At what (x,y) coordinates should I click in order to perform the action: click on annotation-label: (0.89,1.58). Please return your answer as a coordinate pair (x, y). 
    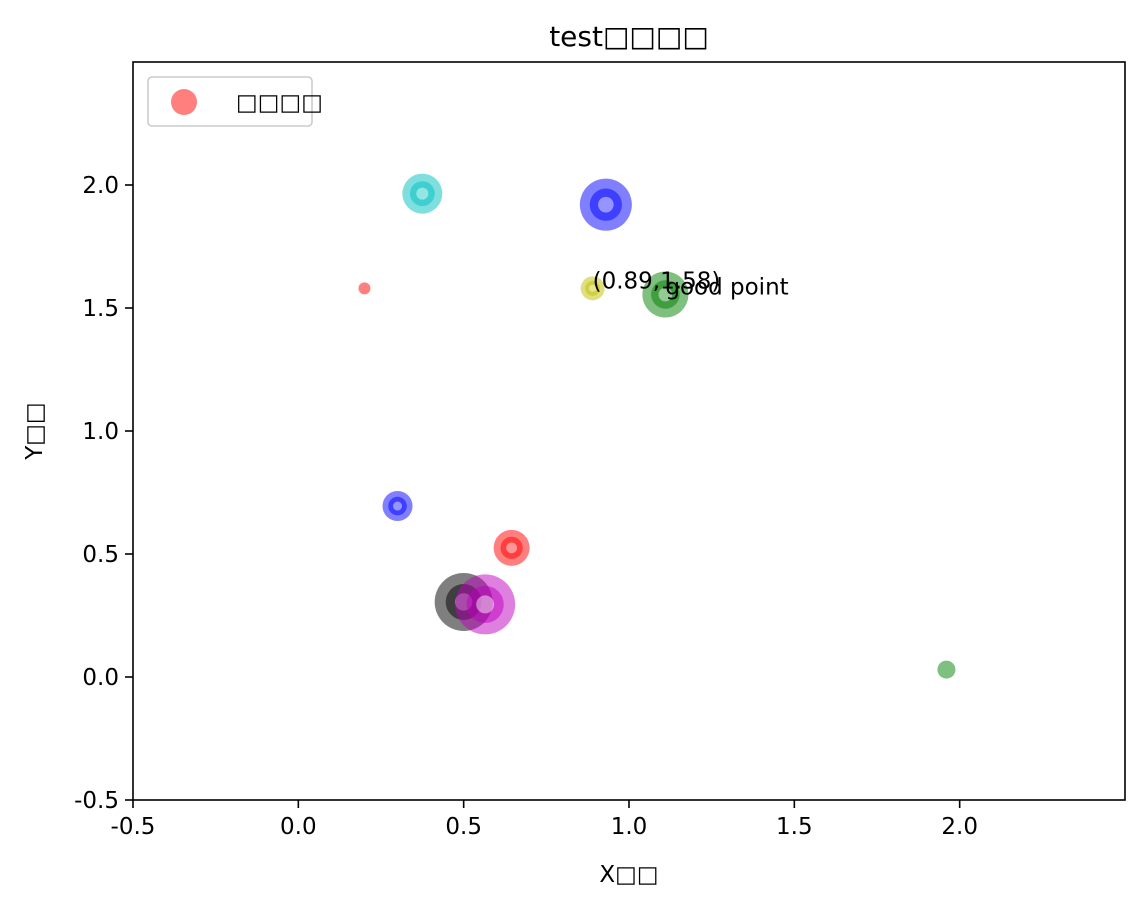
    Looking at the image, I should click on (657, 281).